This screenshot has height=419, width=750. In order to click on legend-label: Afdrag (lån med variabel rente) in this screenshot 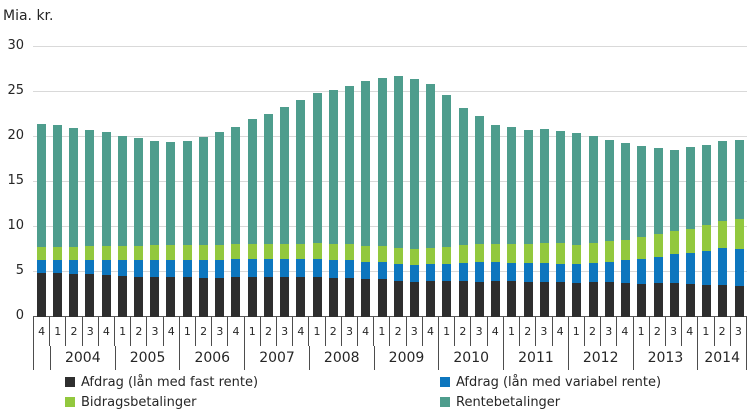, I will do `click(559, 382)`.